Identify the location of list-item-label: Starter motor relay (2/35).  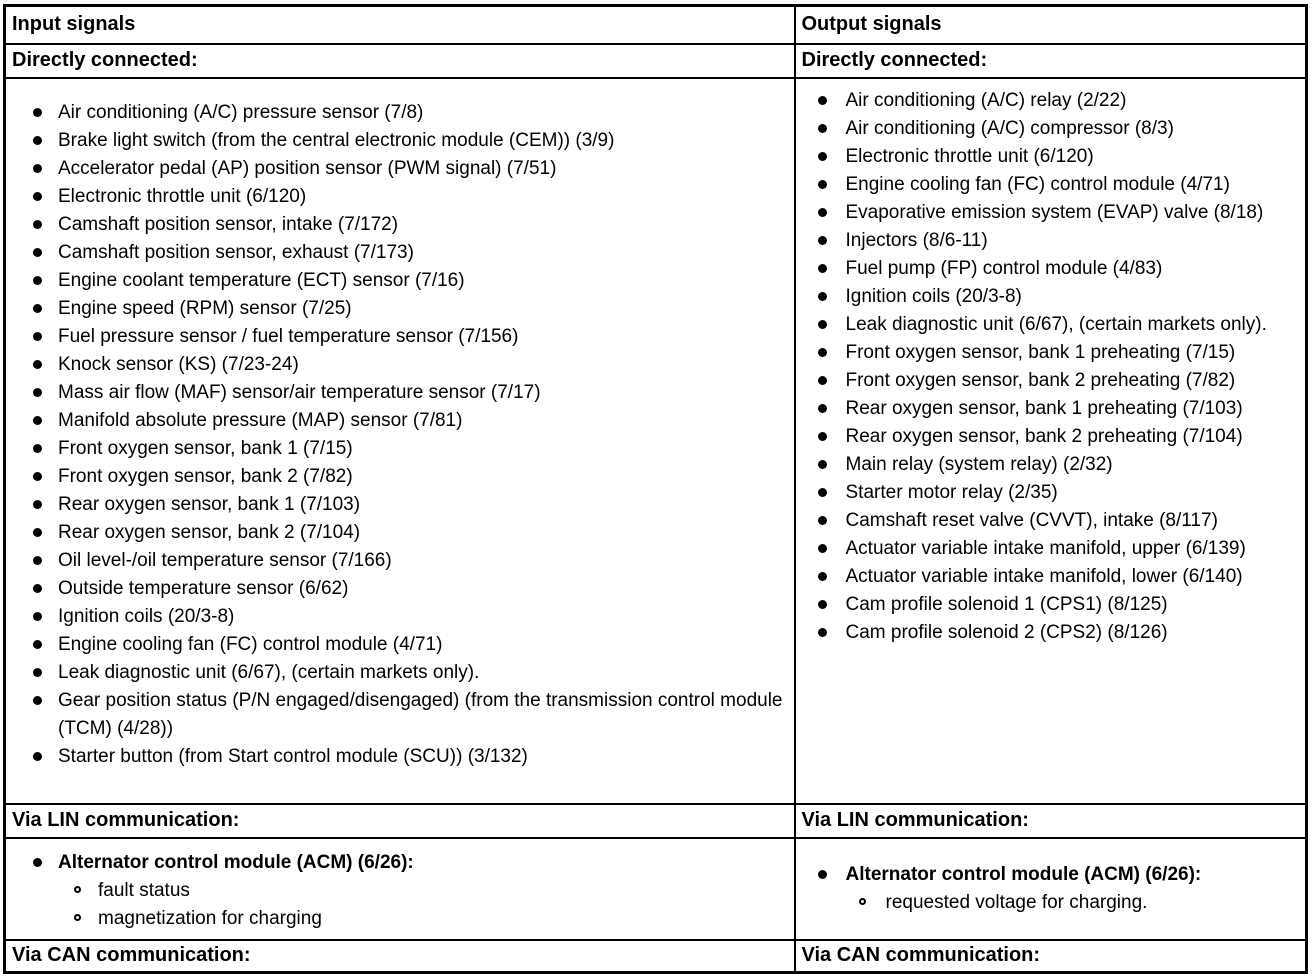
(951, 492).